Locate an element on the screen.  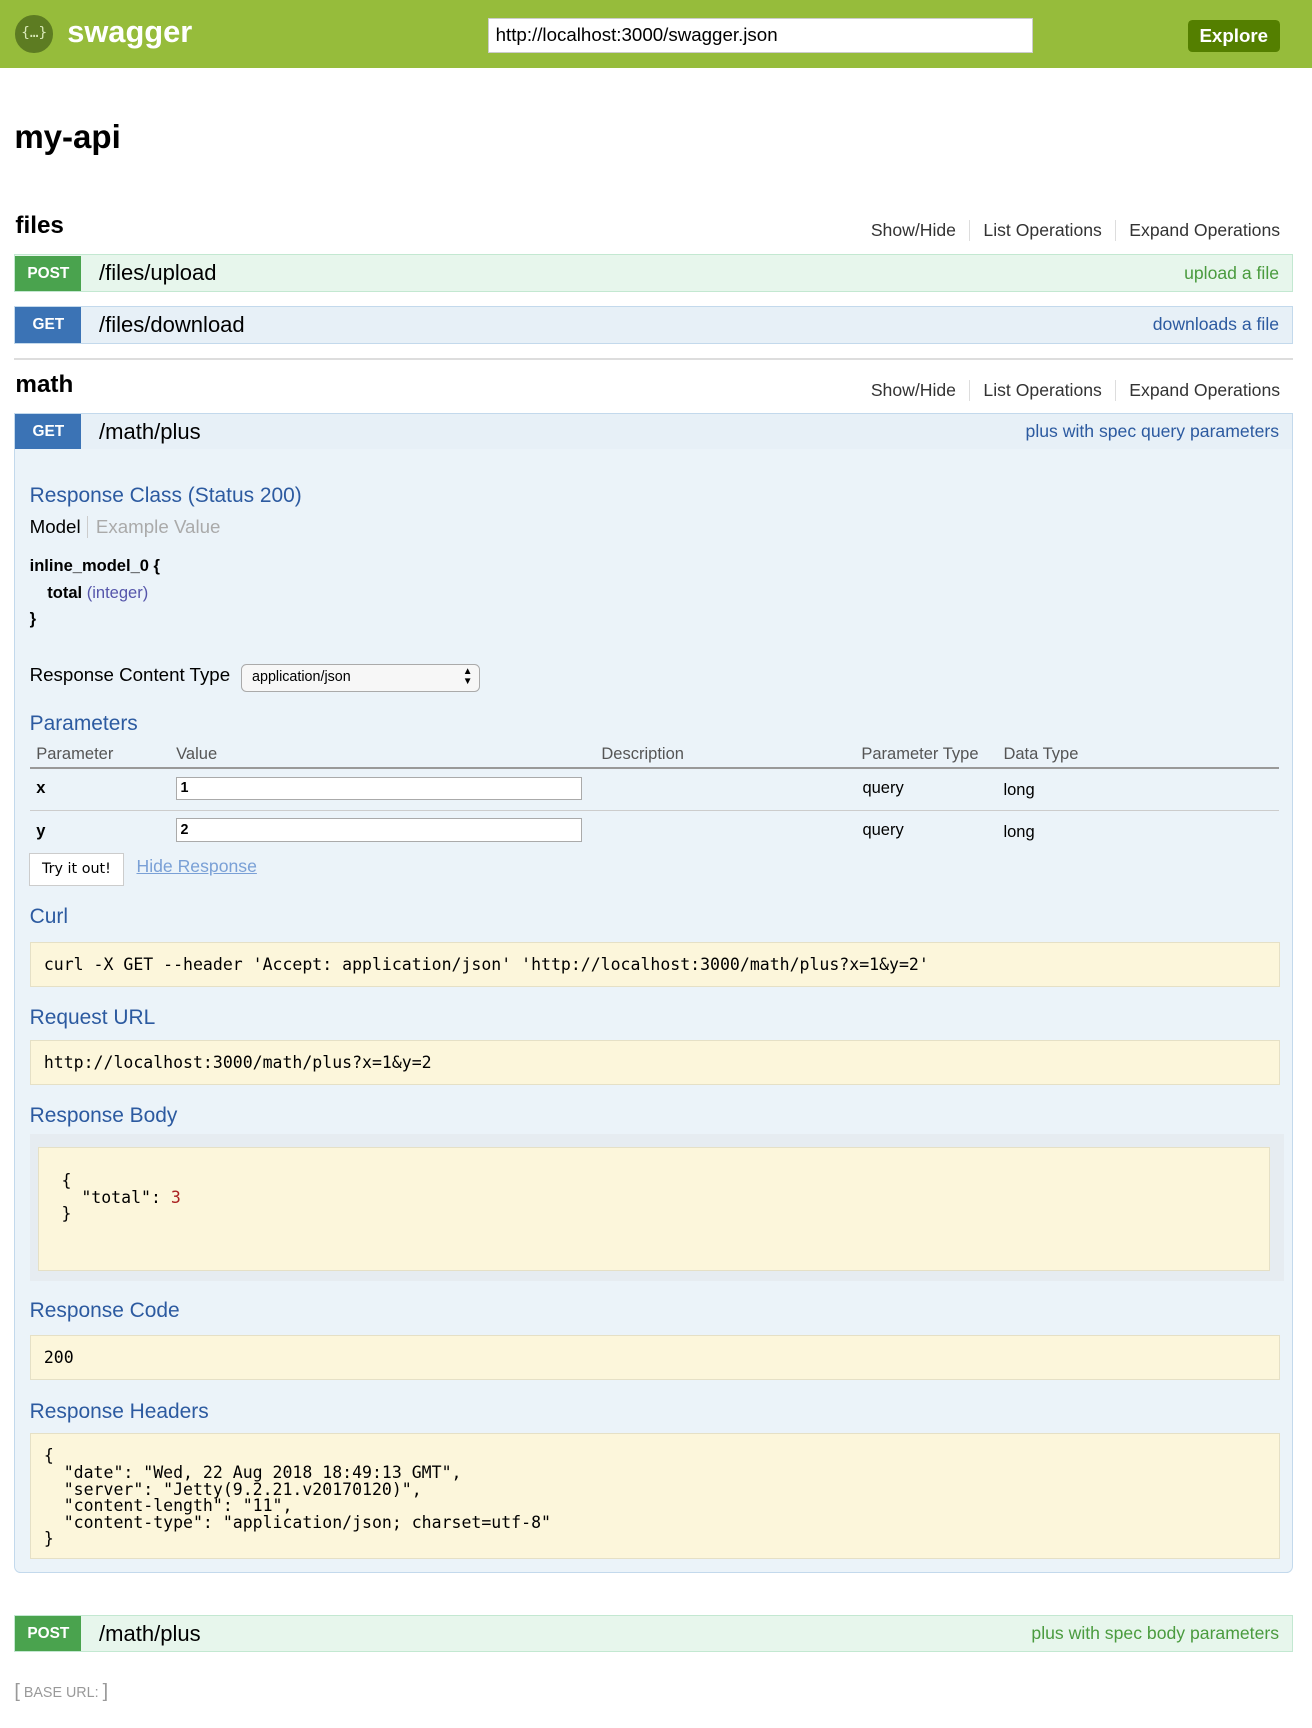
response-class-heading: Response Class (Status 200) is located at coordinates (165, 495).